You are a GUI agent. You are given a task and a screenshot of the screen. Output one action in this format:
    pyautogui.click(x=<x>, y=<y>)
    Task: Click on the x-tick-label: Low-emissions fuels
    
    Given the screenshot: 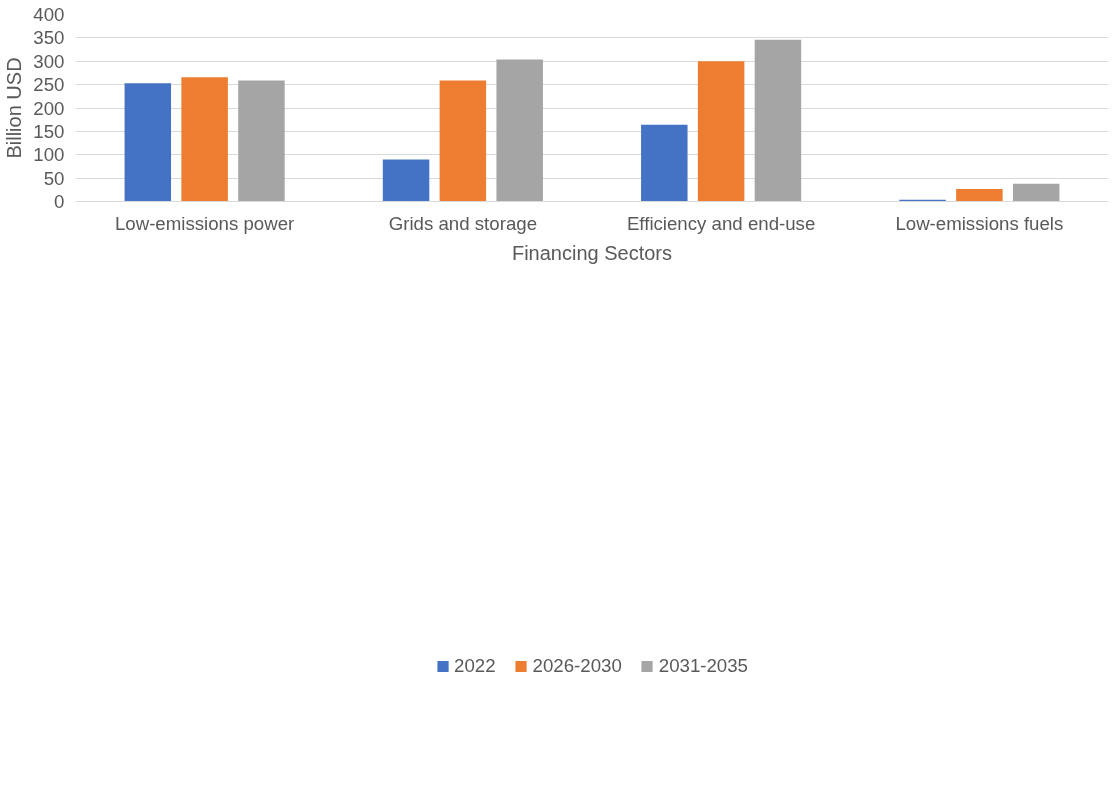 What is the action you would take?
    pyautogui.click(x=979, y=223)
    